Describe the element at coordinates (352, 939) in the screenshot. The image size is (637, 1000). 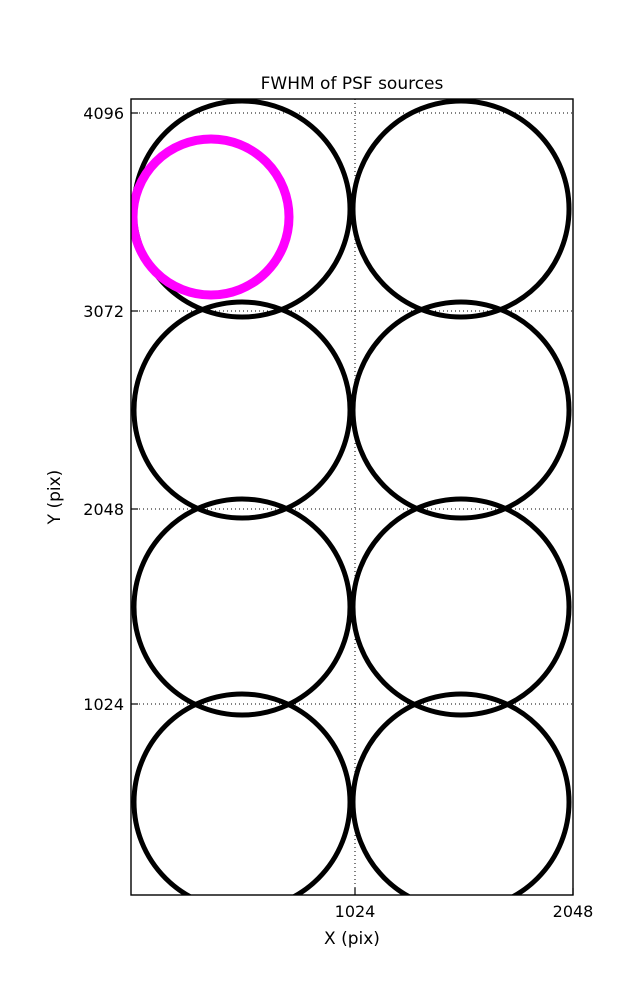
I see `x-axis-label: X (pix)` at that location.